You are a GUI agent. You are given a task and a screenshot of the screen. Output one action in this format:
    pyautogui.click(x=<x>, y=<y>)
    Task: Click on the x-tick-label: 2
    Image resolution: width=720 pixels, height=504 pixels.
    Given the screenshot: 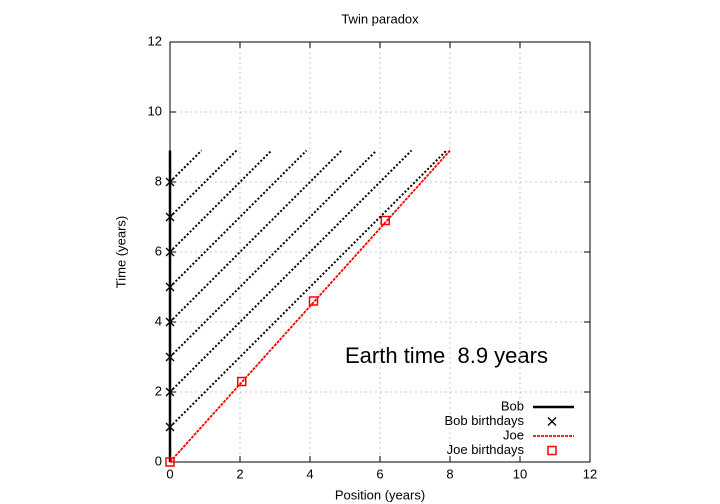 What is the action you would take?
    pyautogui.click(x=239, y=473)
    